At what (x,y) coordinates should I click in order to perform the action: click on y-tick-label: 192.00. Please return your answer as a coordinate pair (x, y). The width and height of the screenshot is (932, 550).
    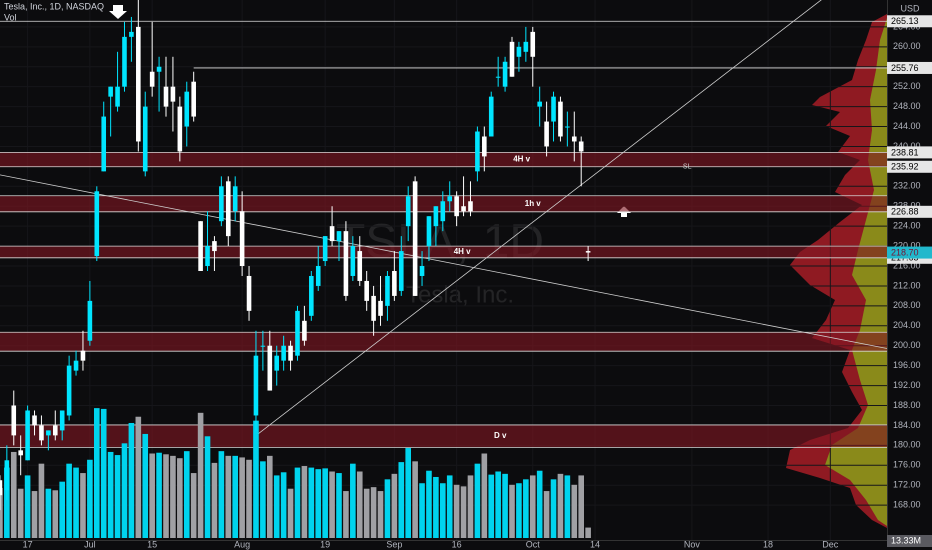
    Looking at the image, I should click on (907, 385).